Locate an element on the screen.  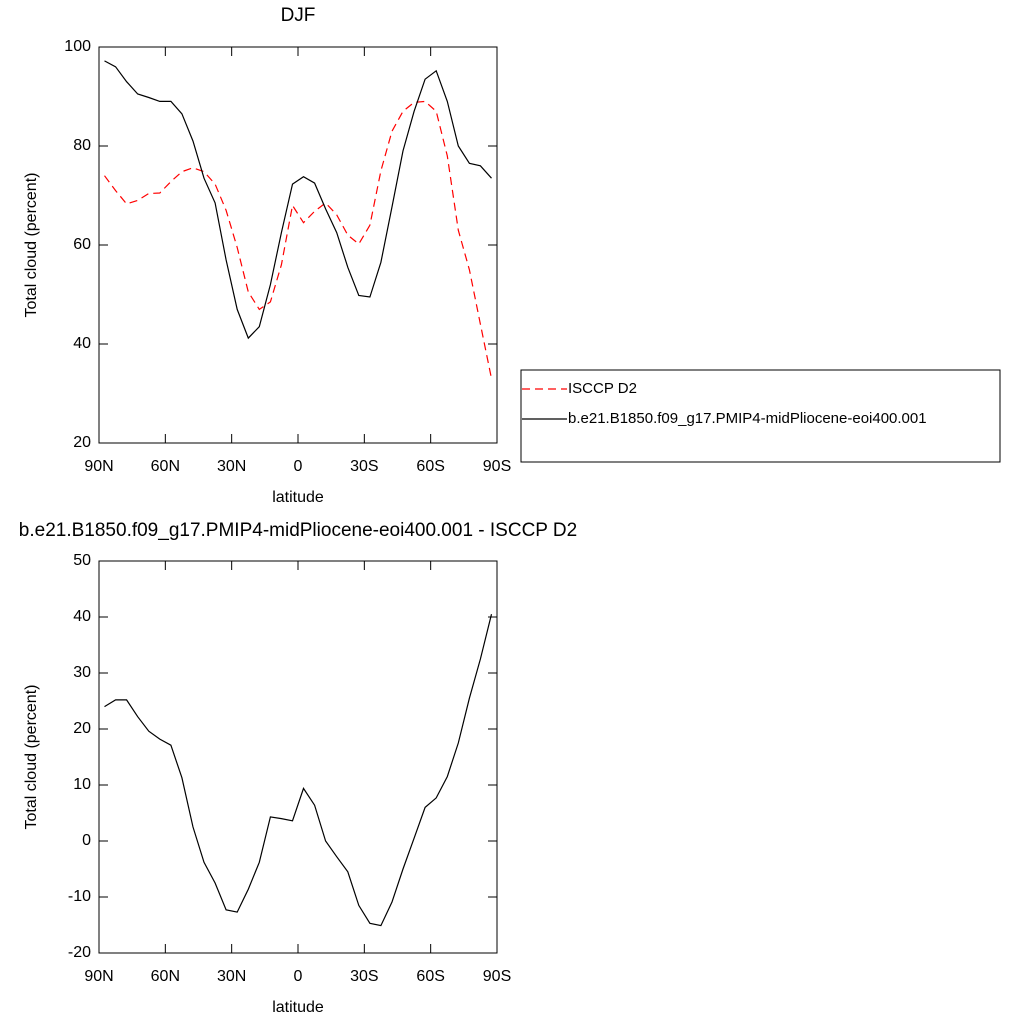
y-tick-label: 60 is located at coordinates (82, 244).